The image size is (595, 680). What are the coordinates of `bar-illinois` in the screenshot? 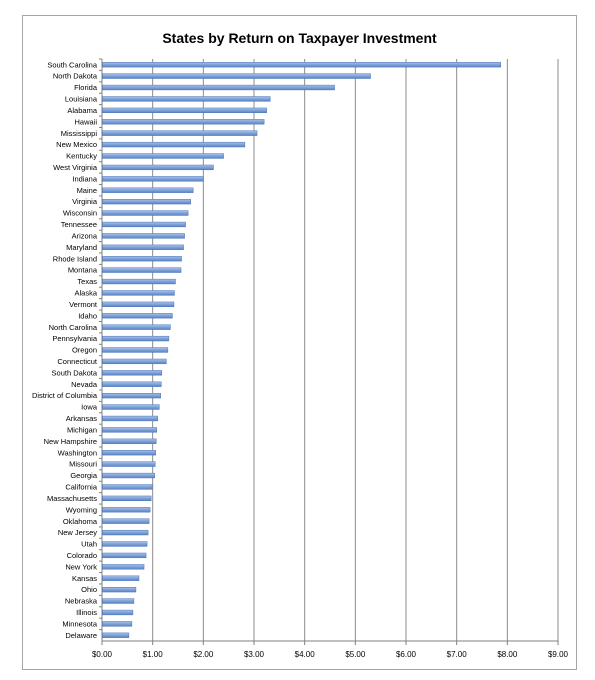 It's located at (118, 612).